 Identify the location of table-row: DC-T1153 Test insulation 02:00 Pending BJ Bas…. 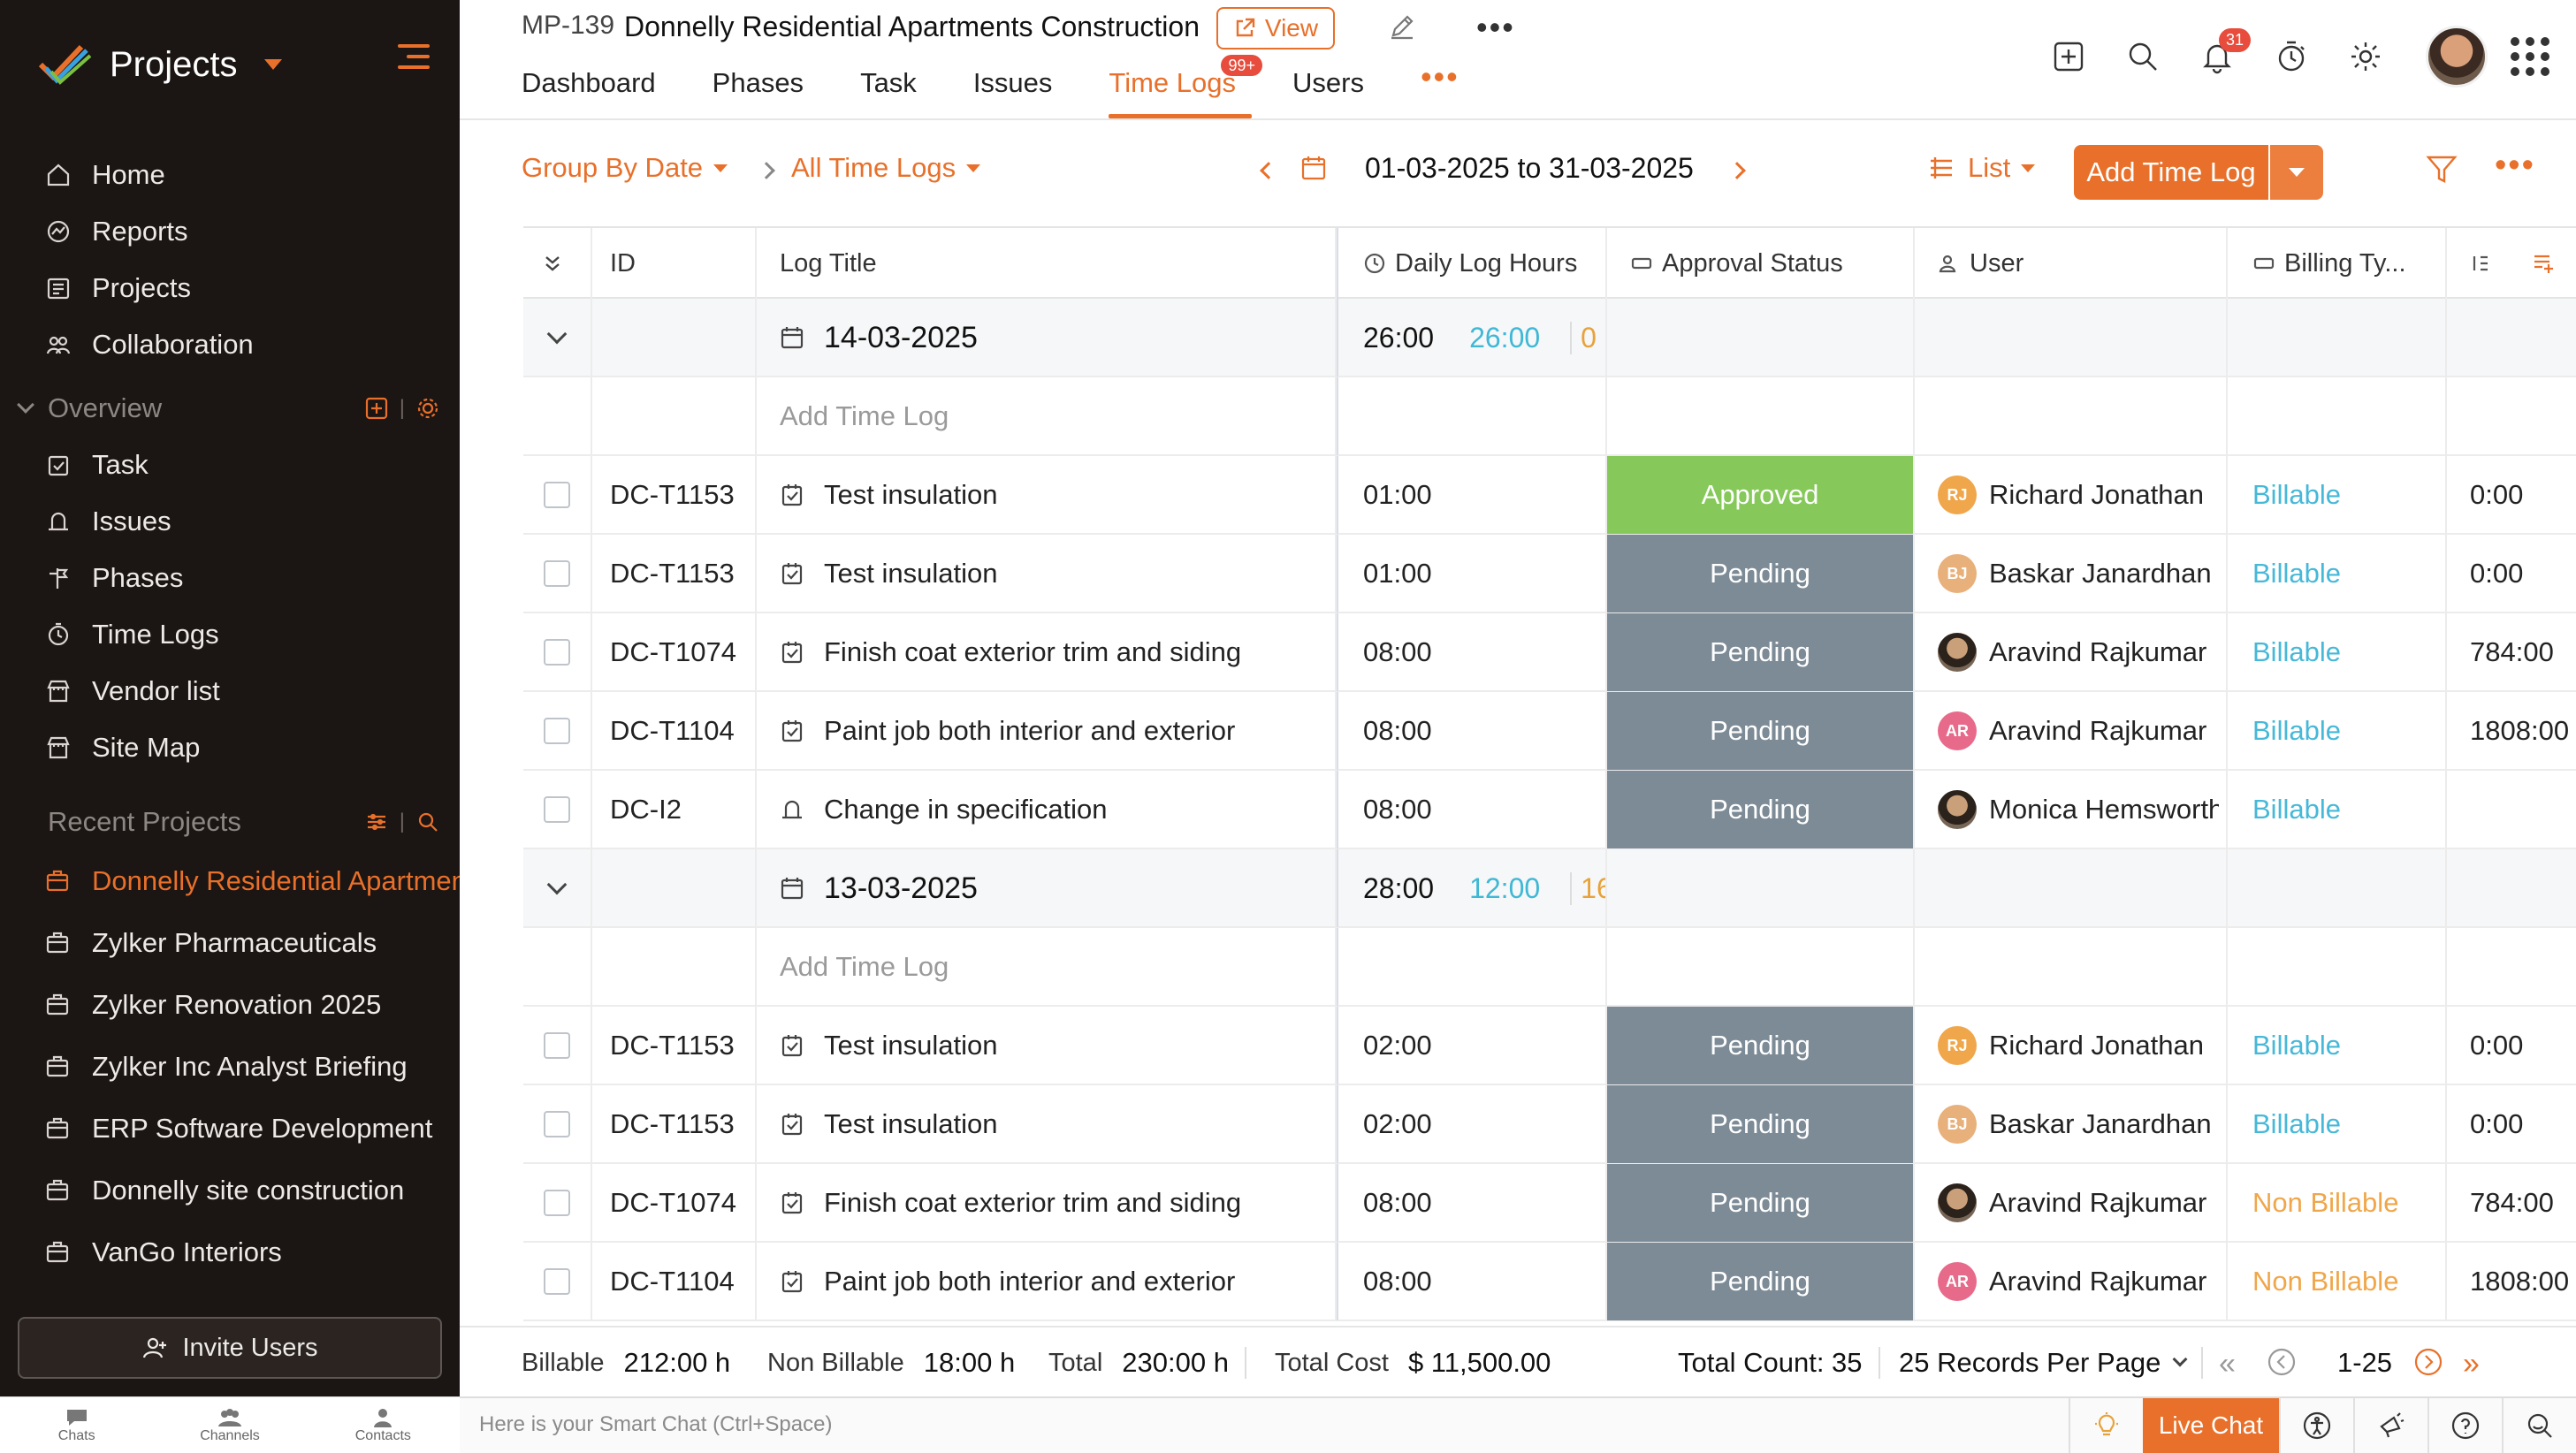
(1549, 1124).